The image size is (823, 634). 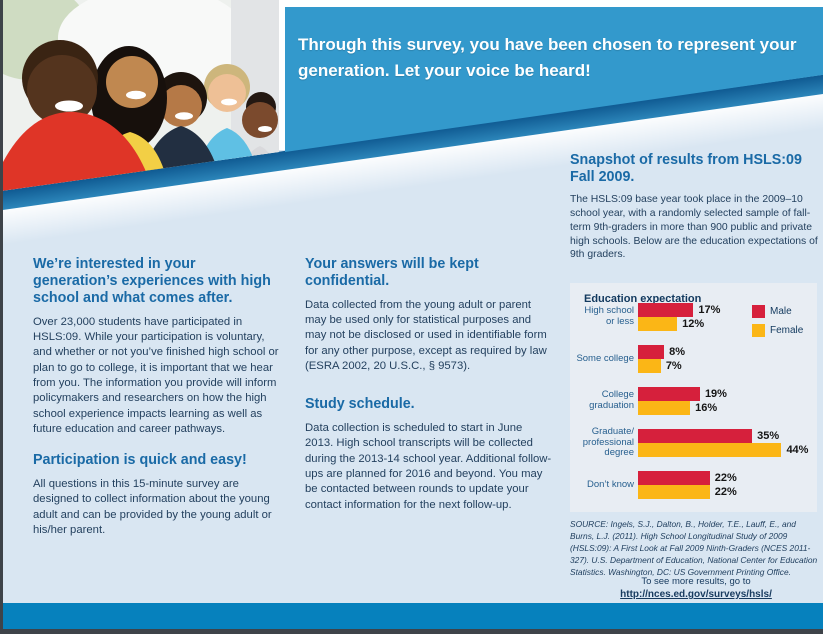 I want to click on legend-label-female: Female, so click(x=787, y=330).